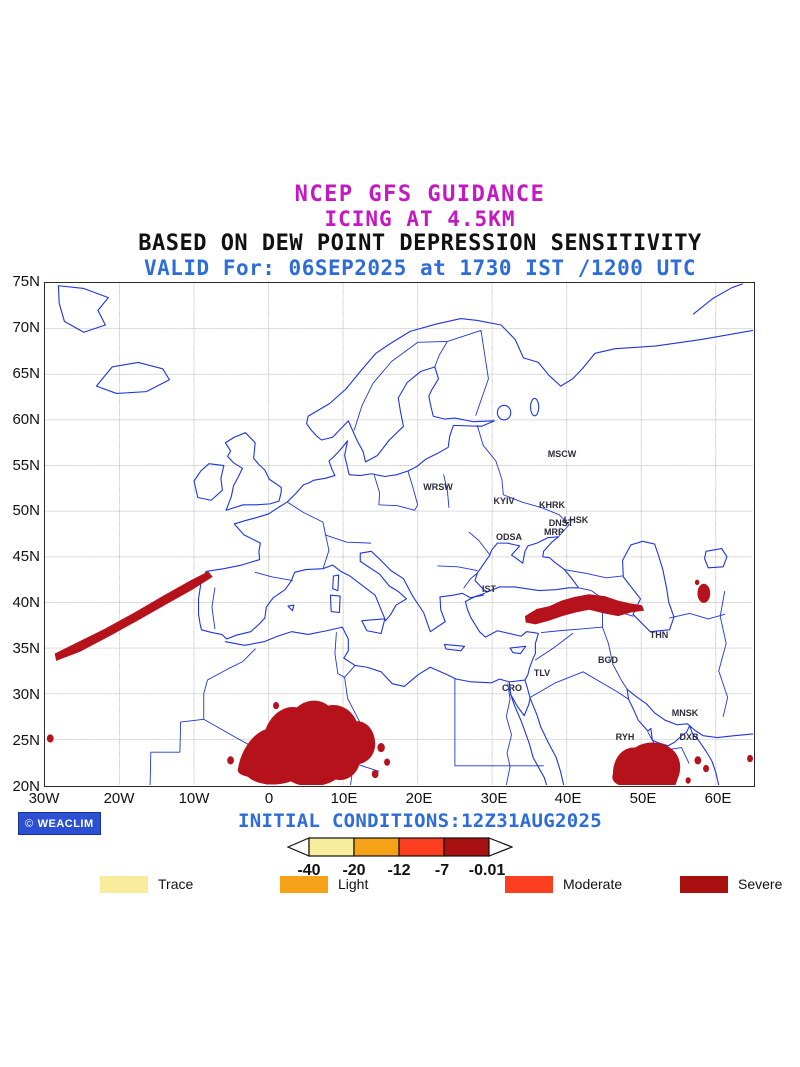 Image resolution: width=800 pixels, height=1067 pixels. I want to click on city-label: DXB, so click(689, 737).